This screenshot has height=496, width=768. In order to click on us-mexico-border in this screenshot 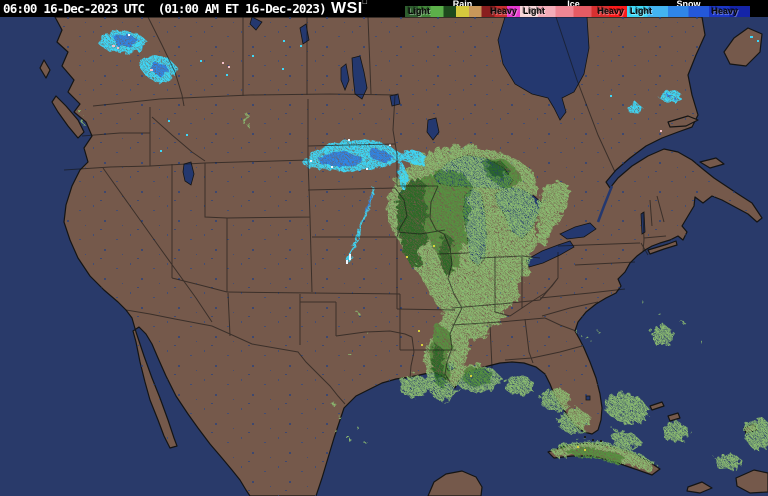, I will do `click(235, 357)`.